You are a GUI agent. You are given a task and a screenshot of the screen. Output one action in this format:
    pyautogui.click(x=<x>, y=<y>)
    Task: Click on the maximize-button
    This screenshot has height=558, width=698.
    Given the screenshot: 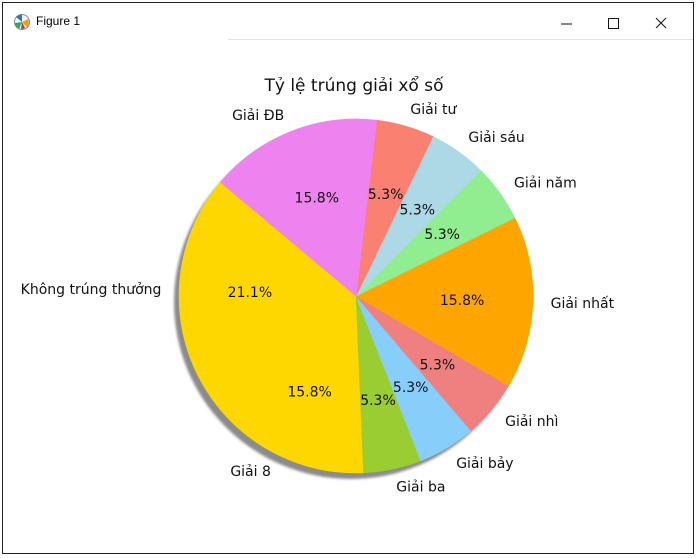 What is the action you would take?
    pyautogui.click(x=613, y=22)
    